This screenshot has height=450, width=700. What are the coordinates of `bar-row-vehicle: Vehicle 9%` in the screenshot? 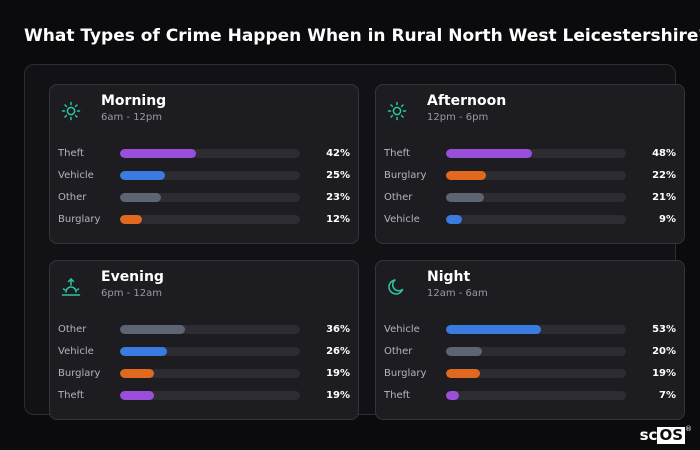 It's located at (530, 220).